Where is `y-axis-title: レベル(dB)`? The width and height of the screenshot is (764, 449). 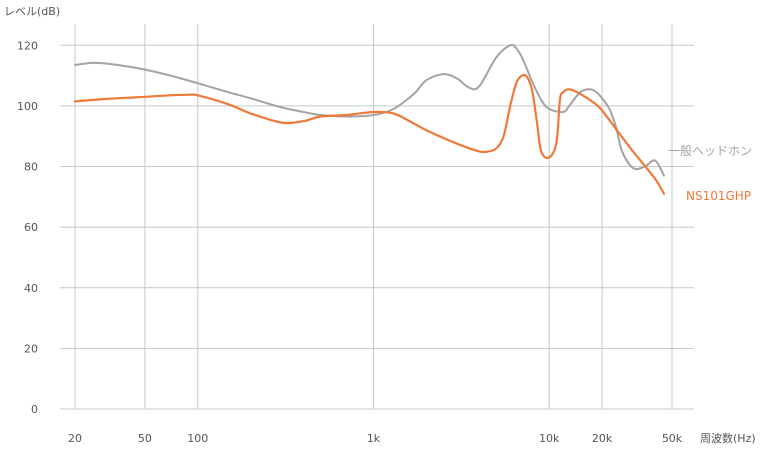 y-axis-title: レベル(dB) is located at coordinates (32, 11).